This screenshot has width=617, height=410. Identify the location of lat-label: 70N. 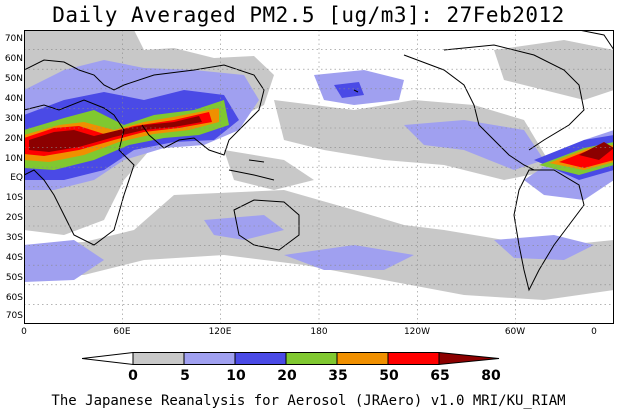
(13, 39).